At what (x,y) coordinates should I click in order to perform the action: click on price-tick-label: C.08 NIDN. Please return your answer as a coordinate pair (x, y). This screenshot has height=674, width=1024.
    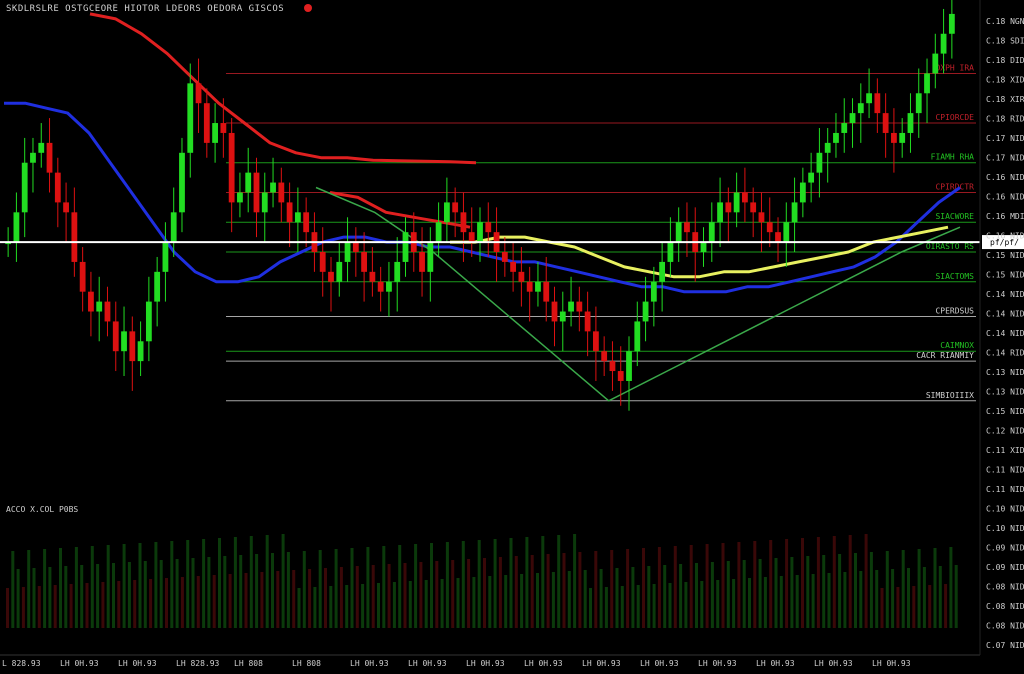
    Looking at the image, I should click on (1005, 626).